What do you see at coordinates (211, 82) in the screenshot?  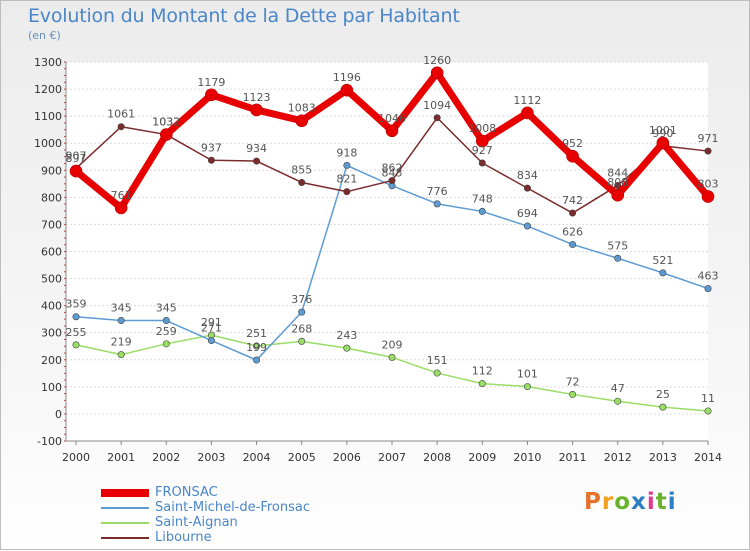 I see `data-label: 1179` at bounding box center [211, 82].